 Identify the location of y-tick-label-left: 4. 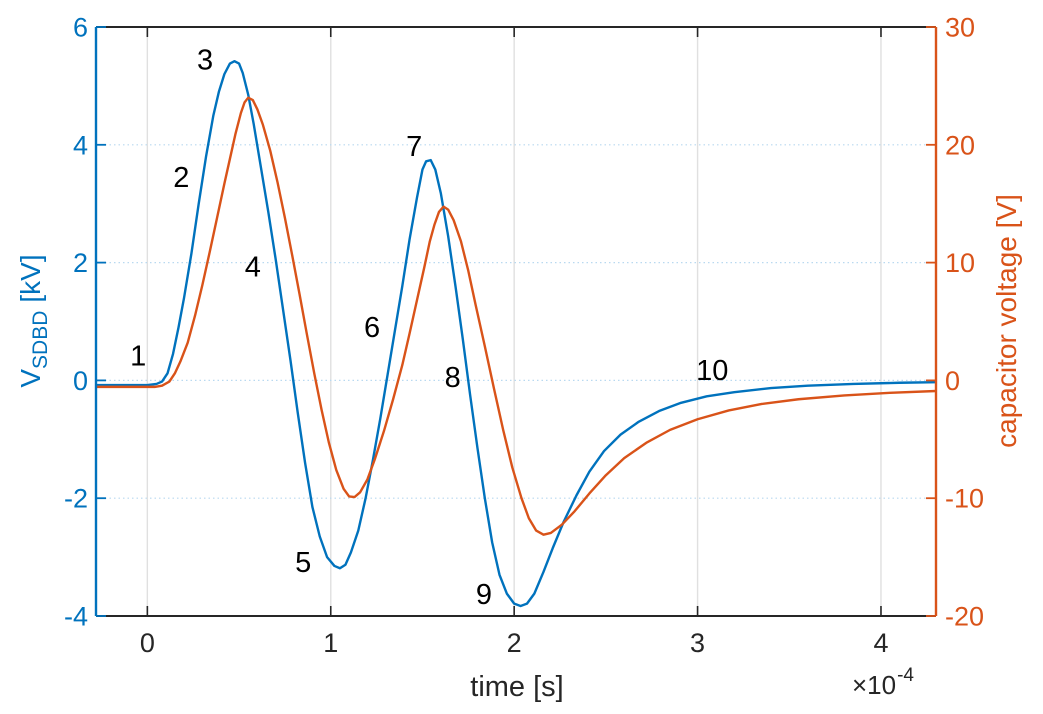
(80, 145).